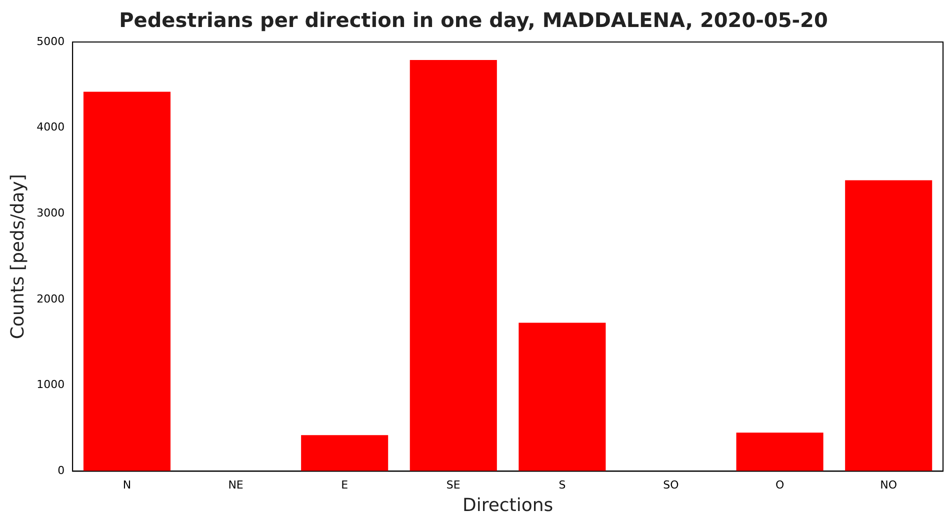 Image resolution: width=944 pixels, height=521 pixels. Describe the element at coordinates (344, 485) in the screenshot. I see `x-tick-label: E` at that location.